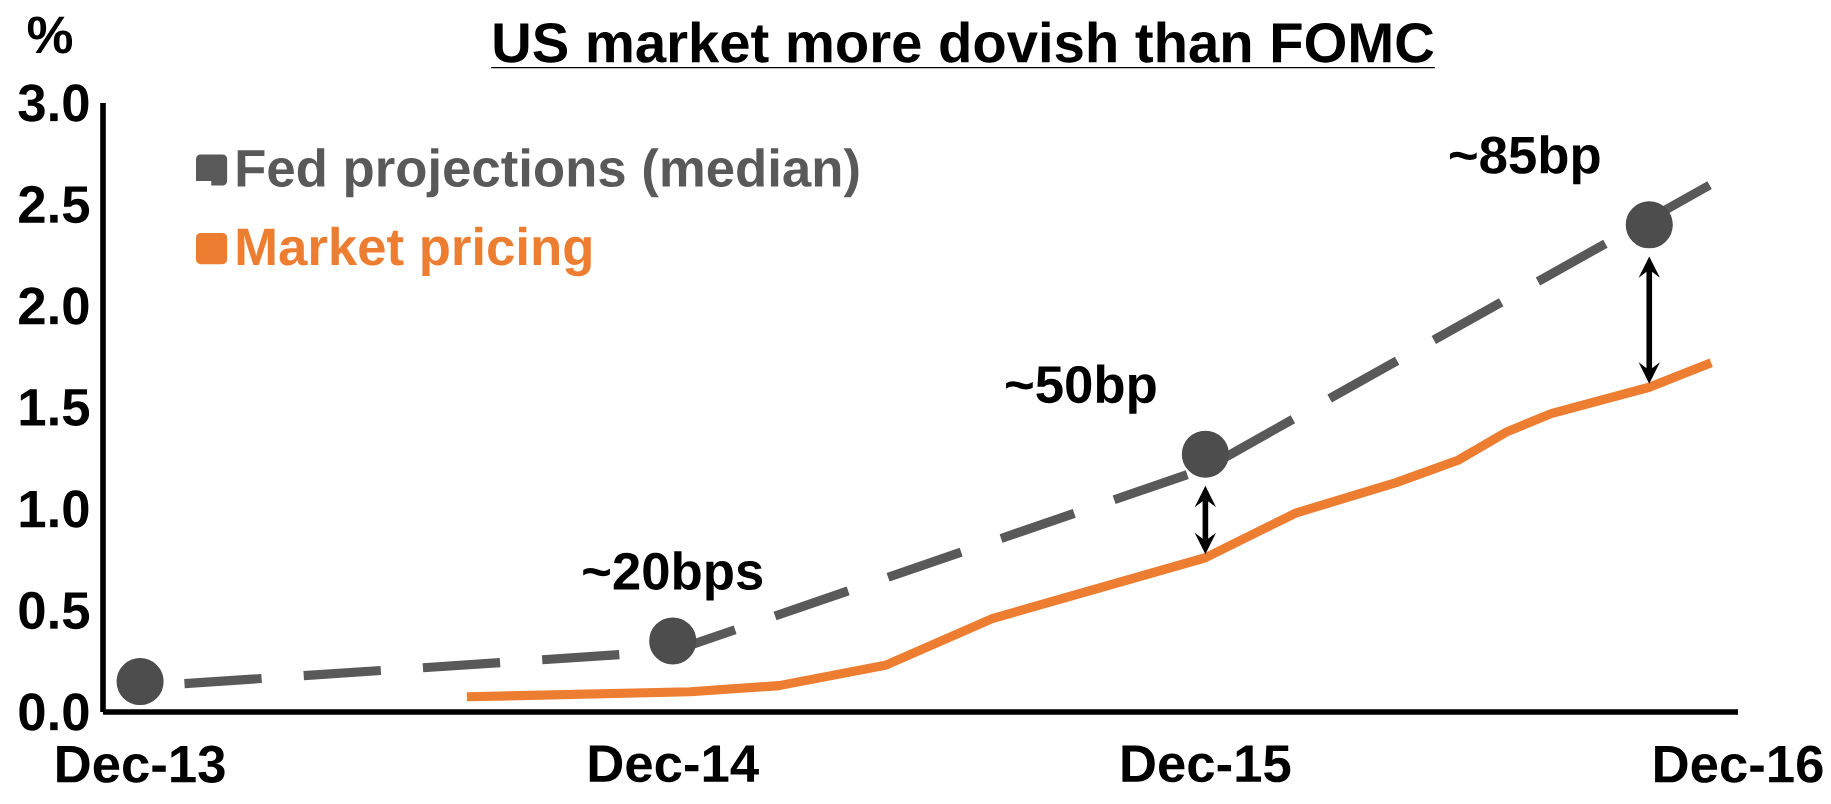  I want to click on y-tick-label: 2.0, so click(54, 306).